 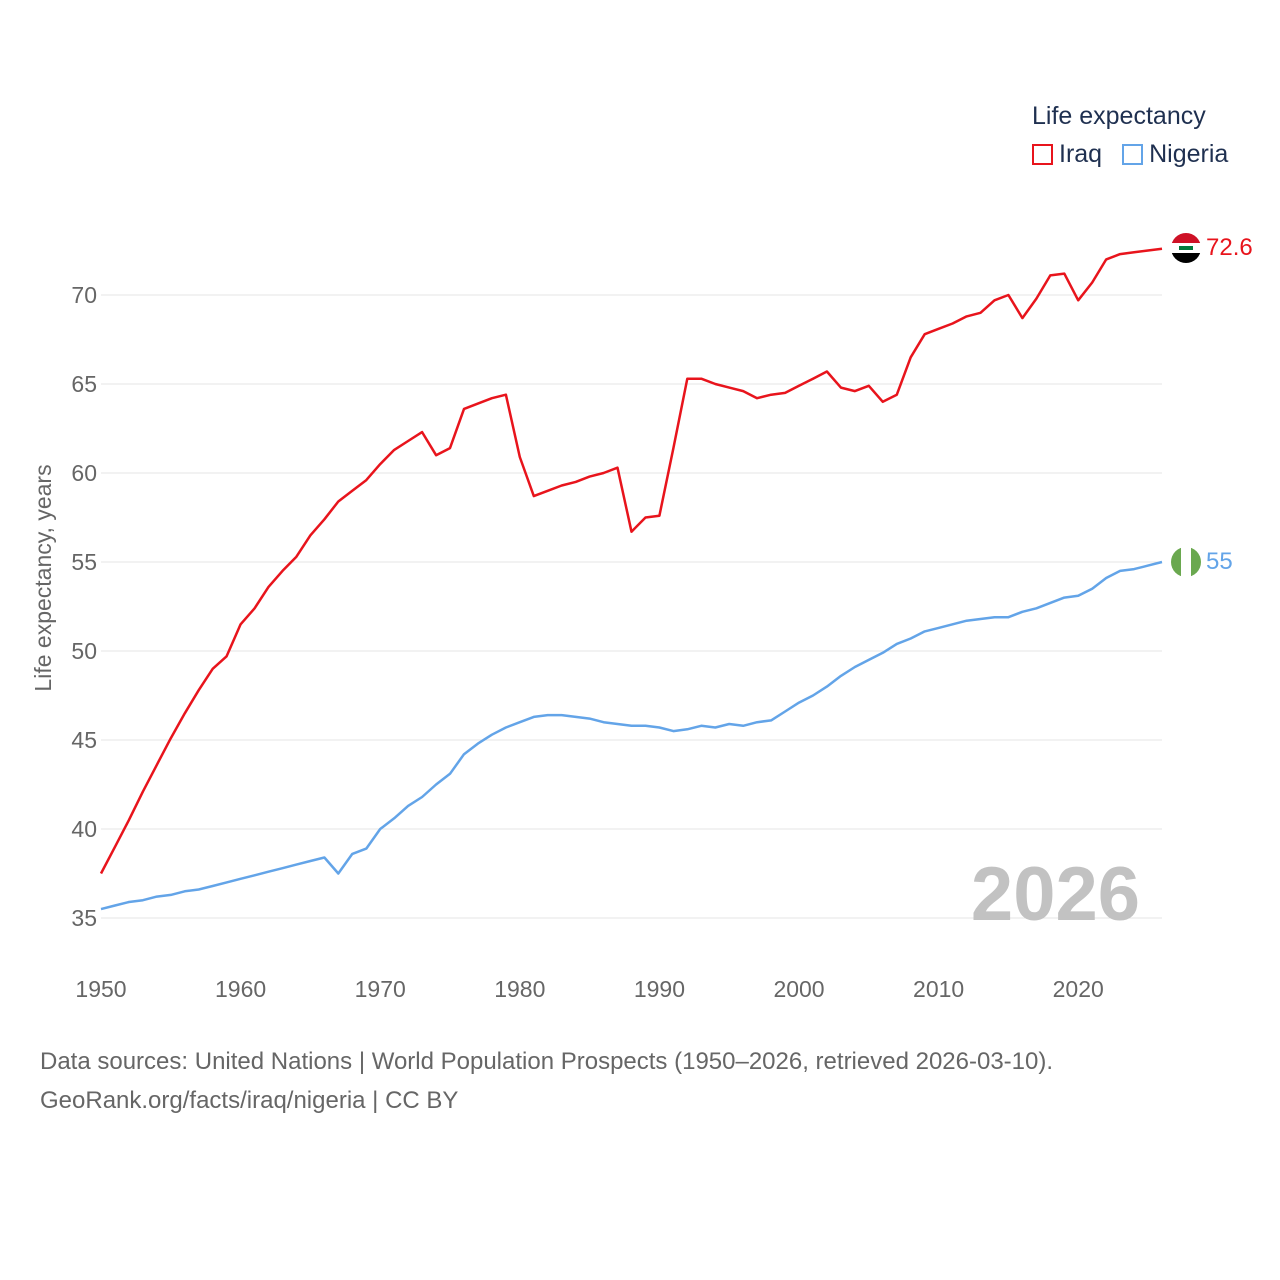 I want to click on legend-items: Iraq Nigeria, so click(x=1140, y=154).